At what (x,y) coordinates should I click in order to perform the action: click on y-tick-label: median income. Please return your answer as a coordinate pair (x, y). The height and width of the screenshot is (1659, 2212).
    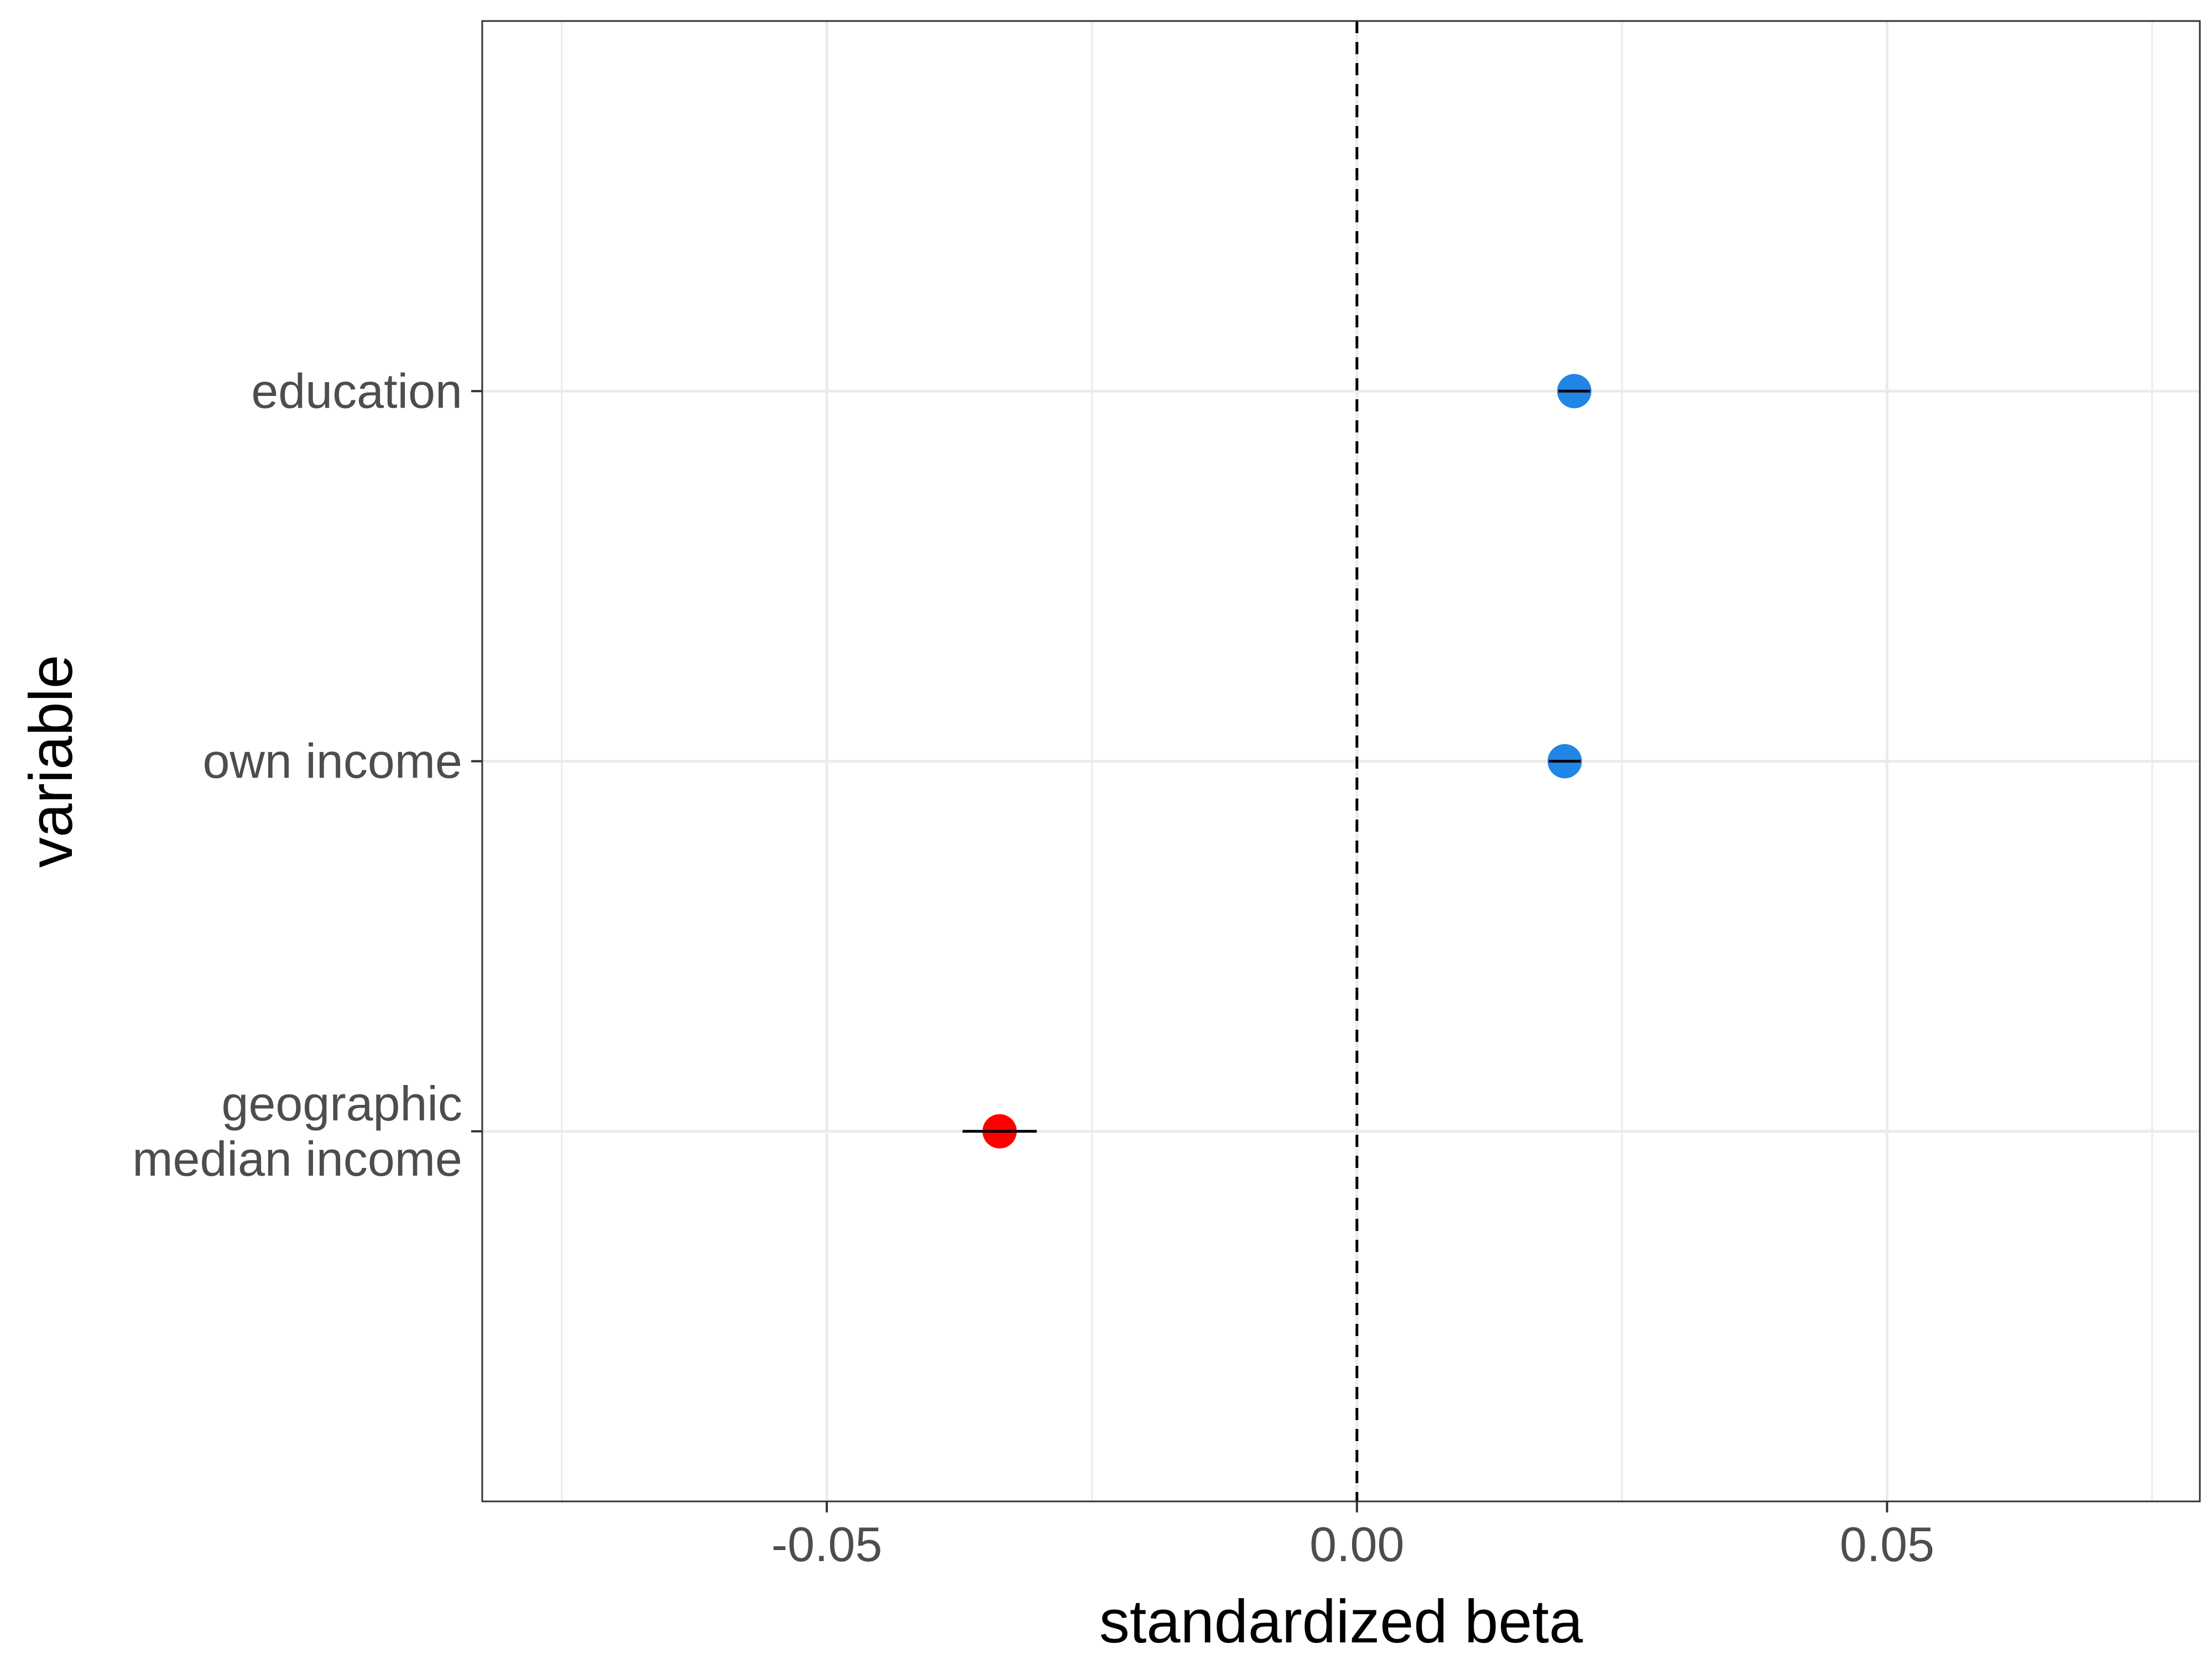
    Looking at the image, I should click on (297, 1159).